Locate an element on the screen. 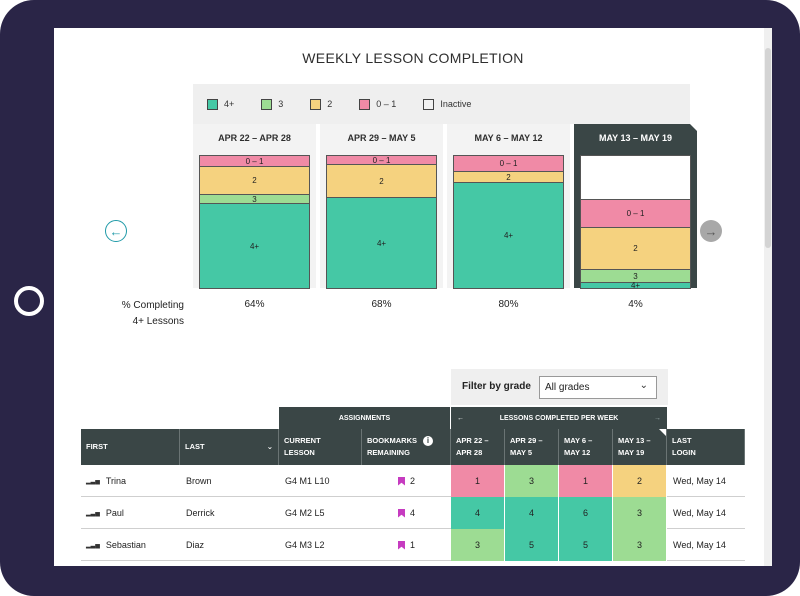 This screenshot has height=596, width=800. legend-label: 2 is located at coordinates (330, 104).